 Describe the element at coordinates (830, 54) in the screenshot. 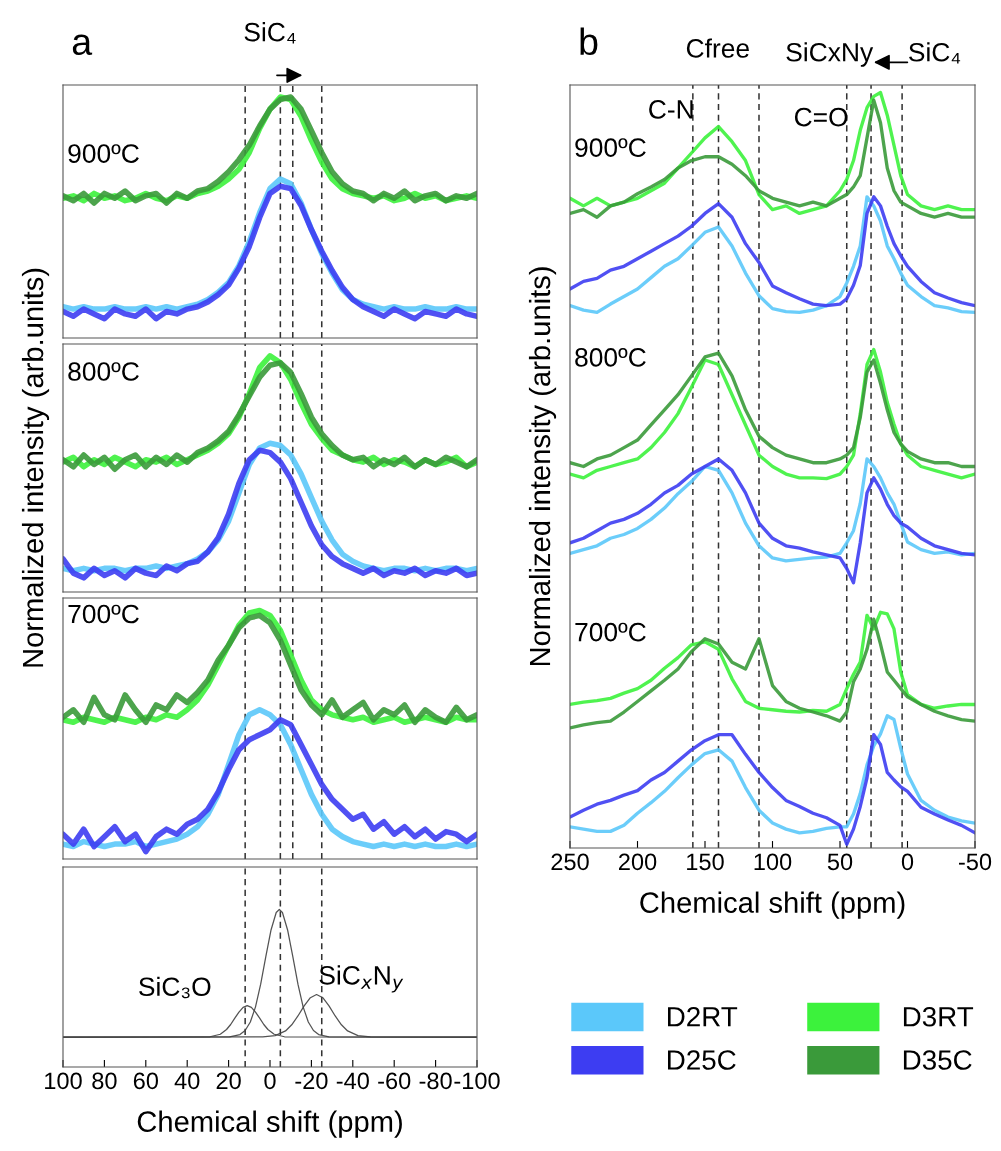

I see `text: SiCxNy` at that location.